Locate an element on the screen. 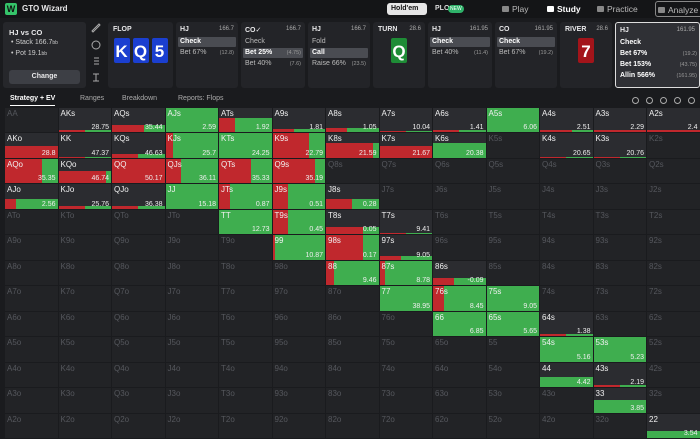 The height and width of the screenshot is (439, 700). hand-cell: A8s 1.05 is located at coordinates (352, 120).